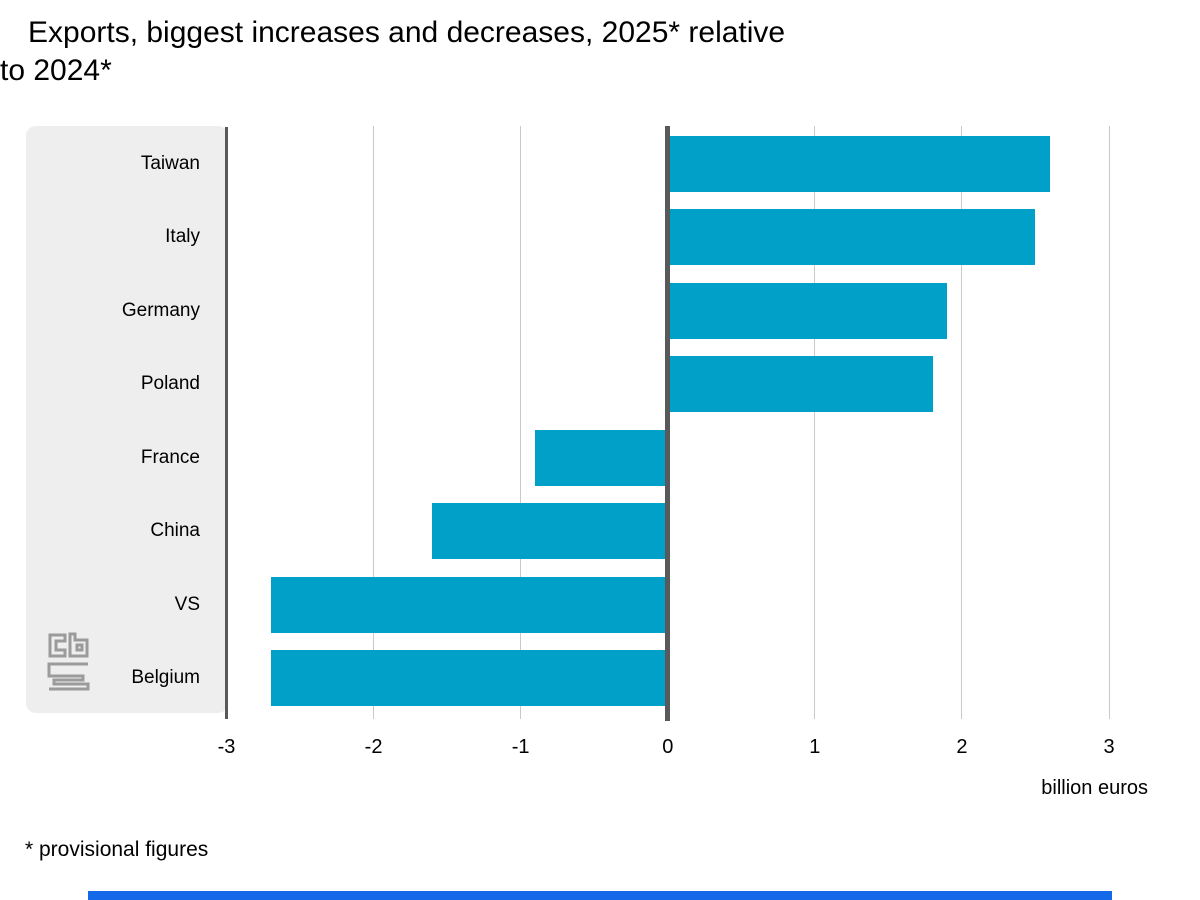 Image resolution: width=1200 pixels, height=900 pixels. I want to click on footer-accent-bar, so click(600, 895).